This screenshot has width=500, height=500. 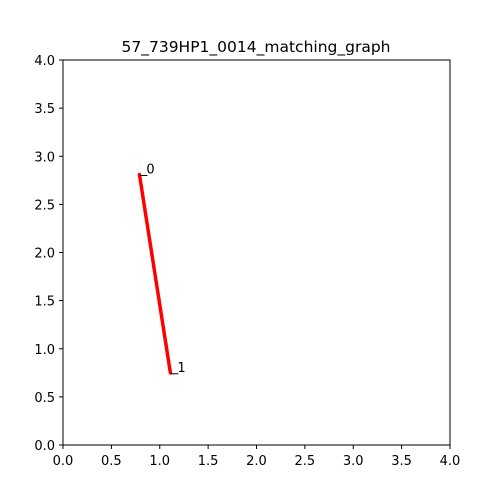 I want to click on node-label: 0, so click(x=150, y=170).